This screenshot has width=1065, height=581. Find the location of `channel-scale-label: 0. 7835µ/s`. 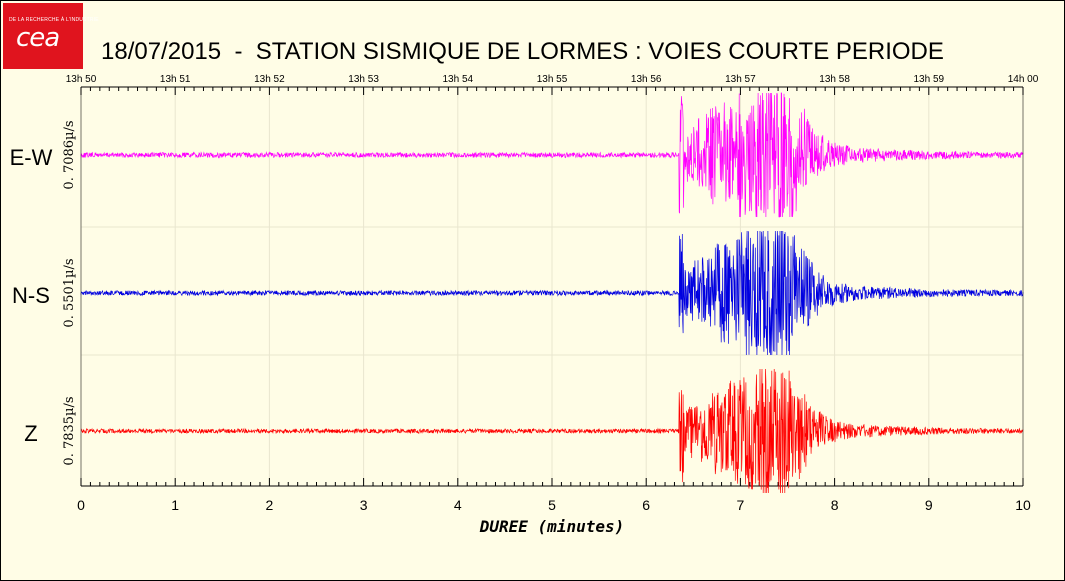

channel-scale-label: 0. 7835µ/s is located at coordinates (69, 430).